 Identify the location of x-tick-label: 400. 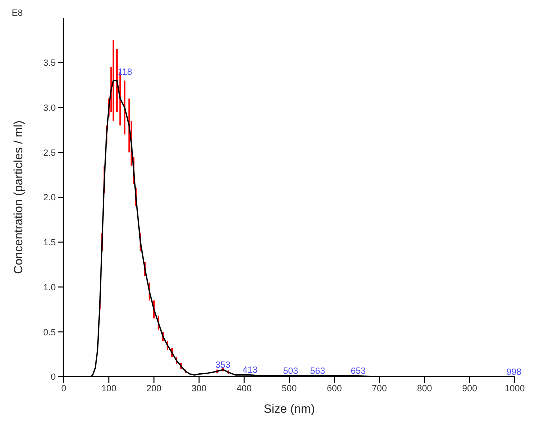
(244, 388).